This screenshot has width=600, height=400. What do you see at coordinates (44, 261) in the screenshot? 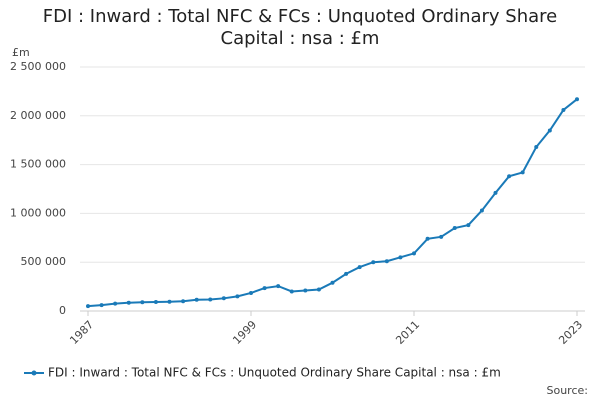
I see `y-tick-label: 500 000` at bounding box center [44, 261].